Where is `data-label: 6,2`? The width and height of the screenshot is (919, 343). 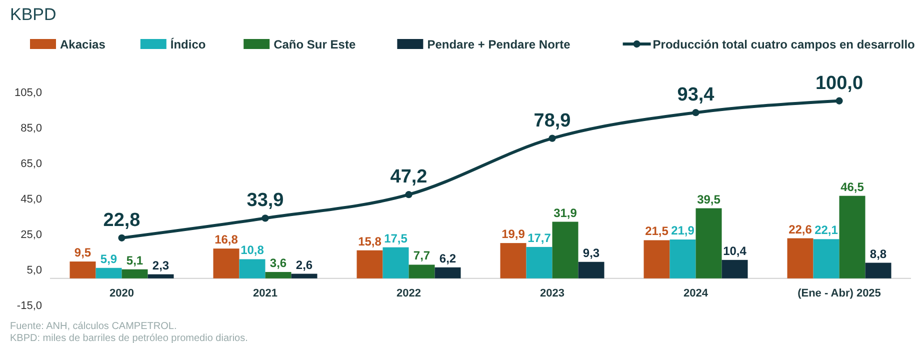 data-label: 6,2 is located at coordinates (447, 258).